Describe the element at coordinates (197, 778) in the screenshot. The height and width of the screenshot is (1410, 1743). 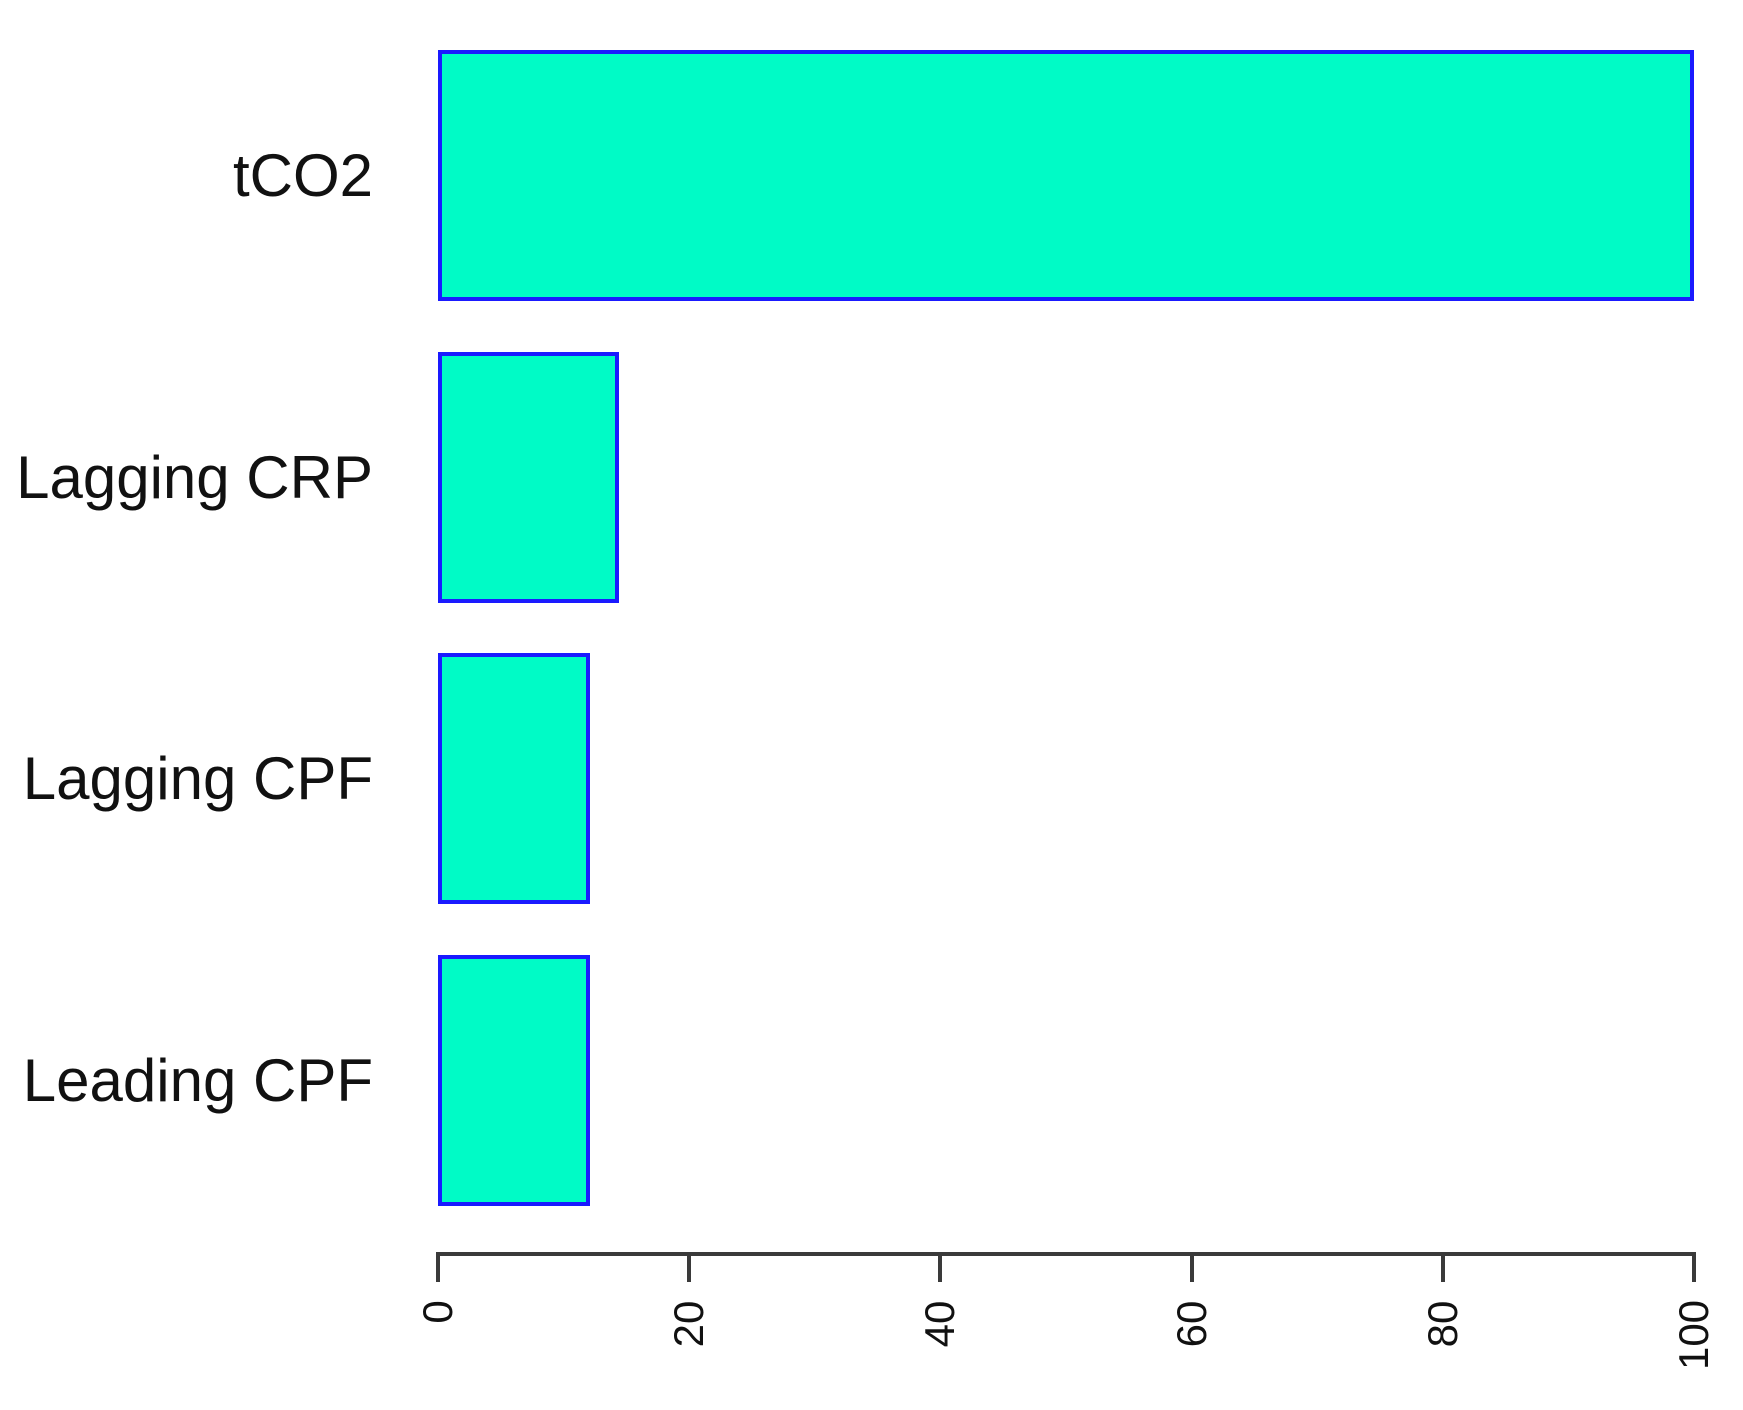
I see `category-label: Lagging CPF` at that location.